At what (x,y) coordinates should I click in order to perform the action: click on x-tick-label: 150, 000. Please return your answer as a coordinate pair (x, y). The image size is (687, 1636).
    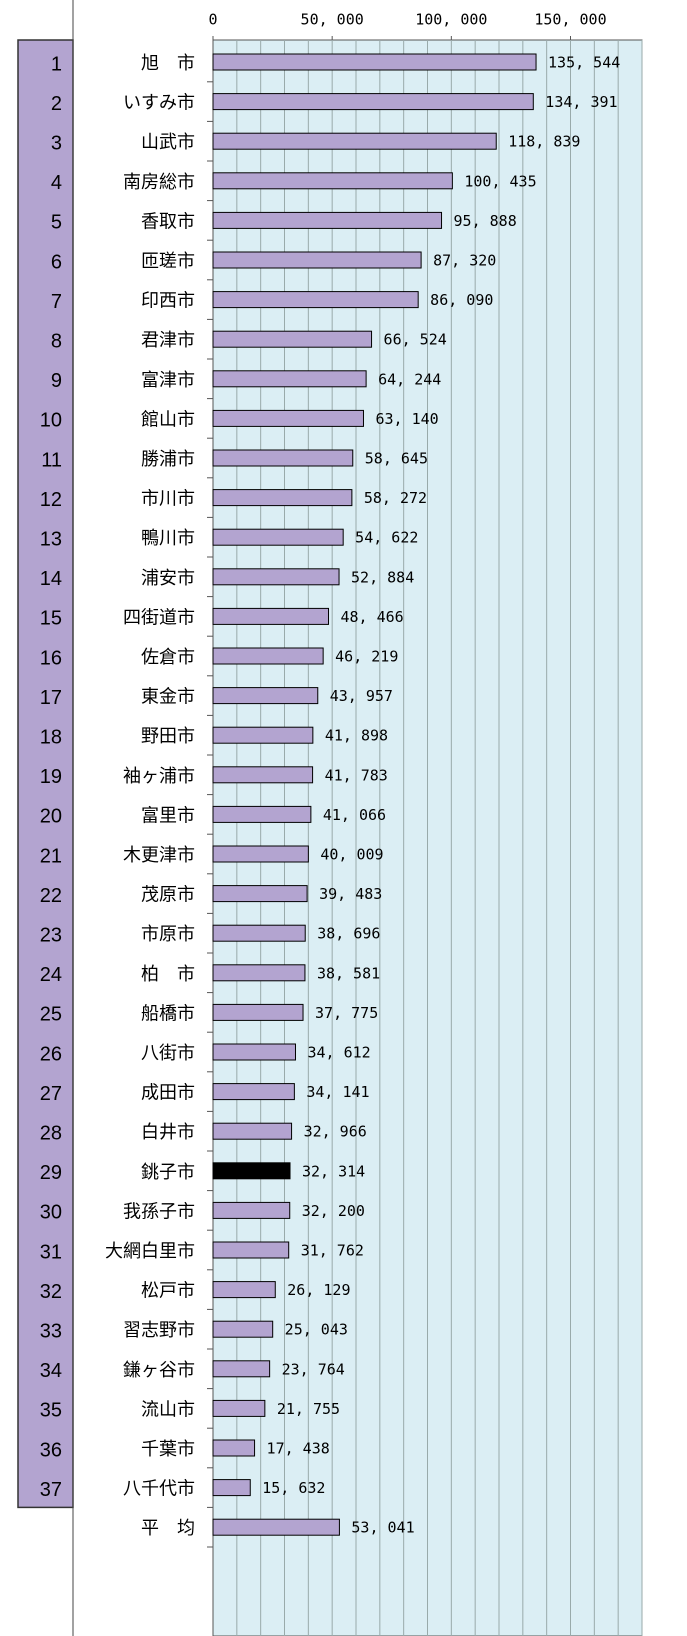
    Looking at the image, I should click on (570, 20).